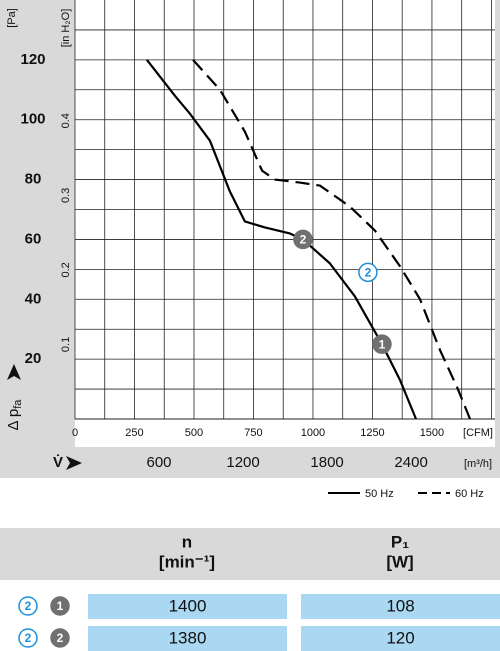  I want to click on y-axis-panel, so click(37, 239).